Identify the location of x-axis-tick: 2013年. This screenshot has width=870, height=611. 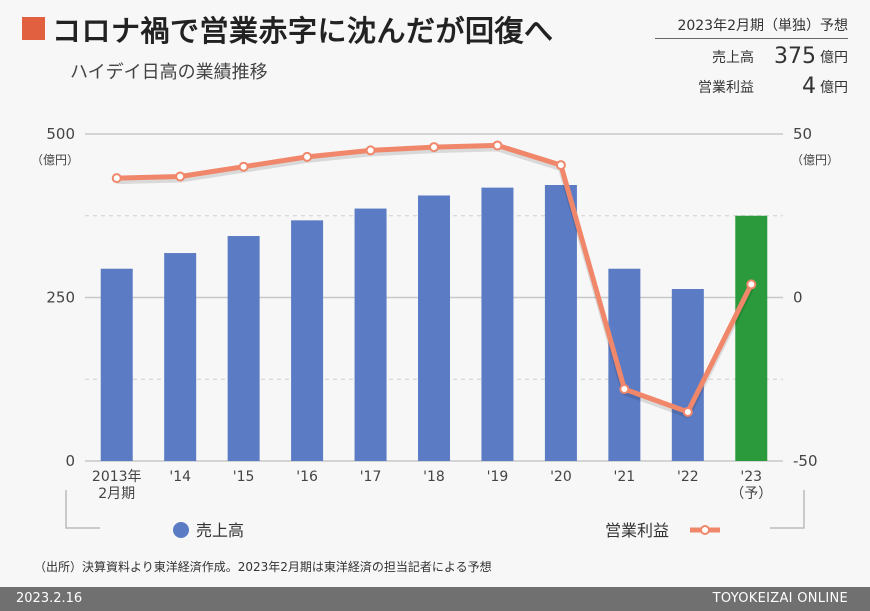
(117, 477).